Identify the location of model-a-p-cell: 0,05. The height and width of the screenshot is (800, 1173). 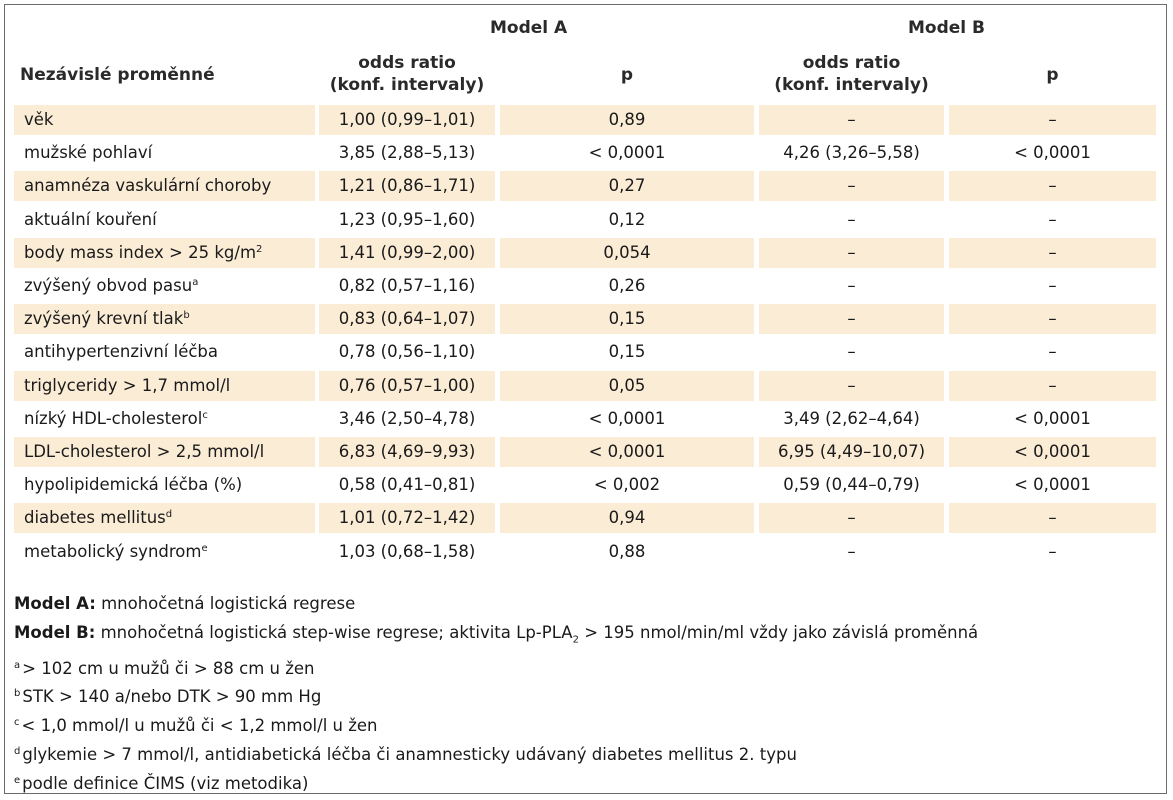
(627, 385).